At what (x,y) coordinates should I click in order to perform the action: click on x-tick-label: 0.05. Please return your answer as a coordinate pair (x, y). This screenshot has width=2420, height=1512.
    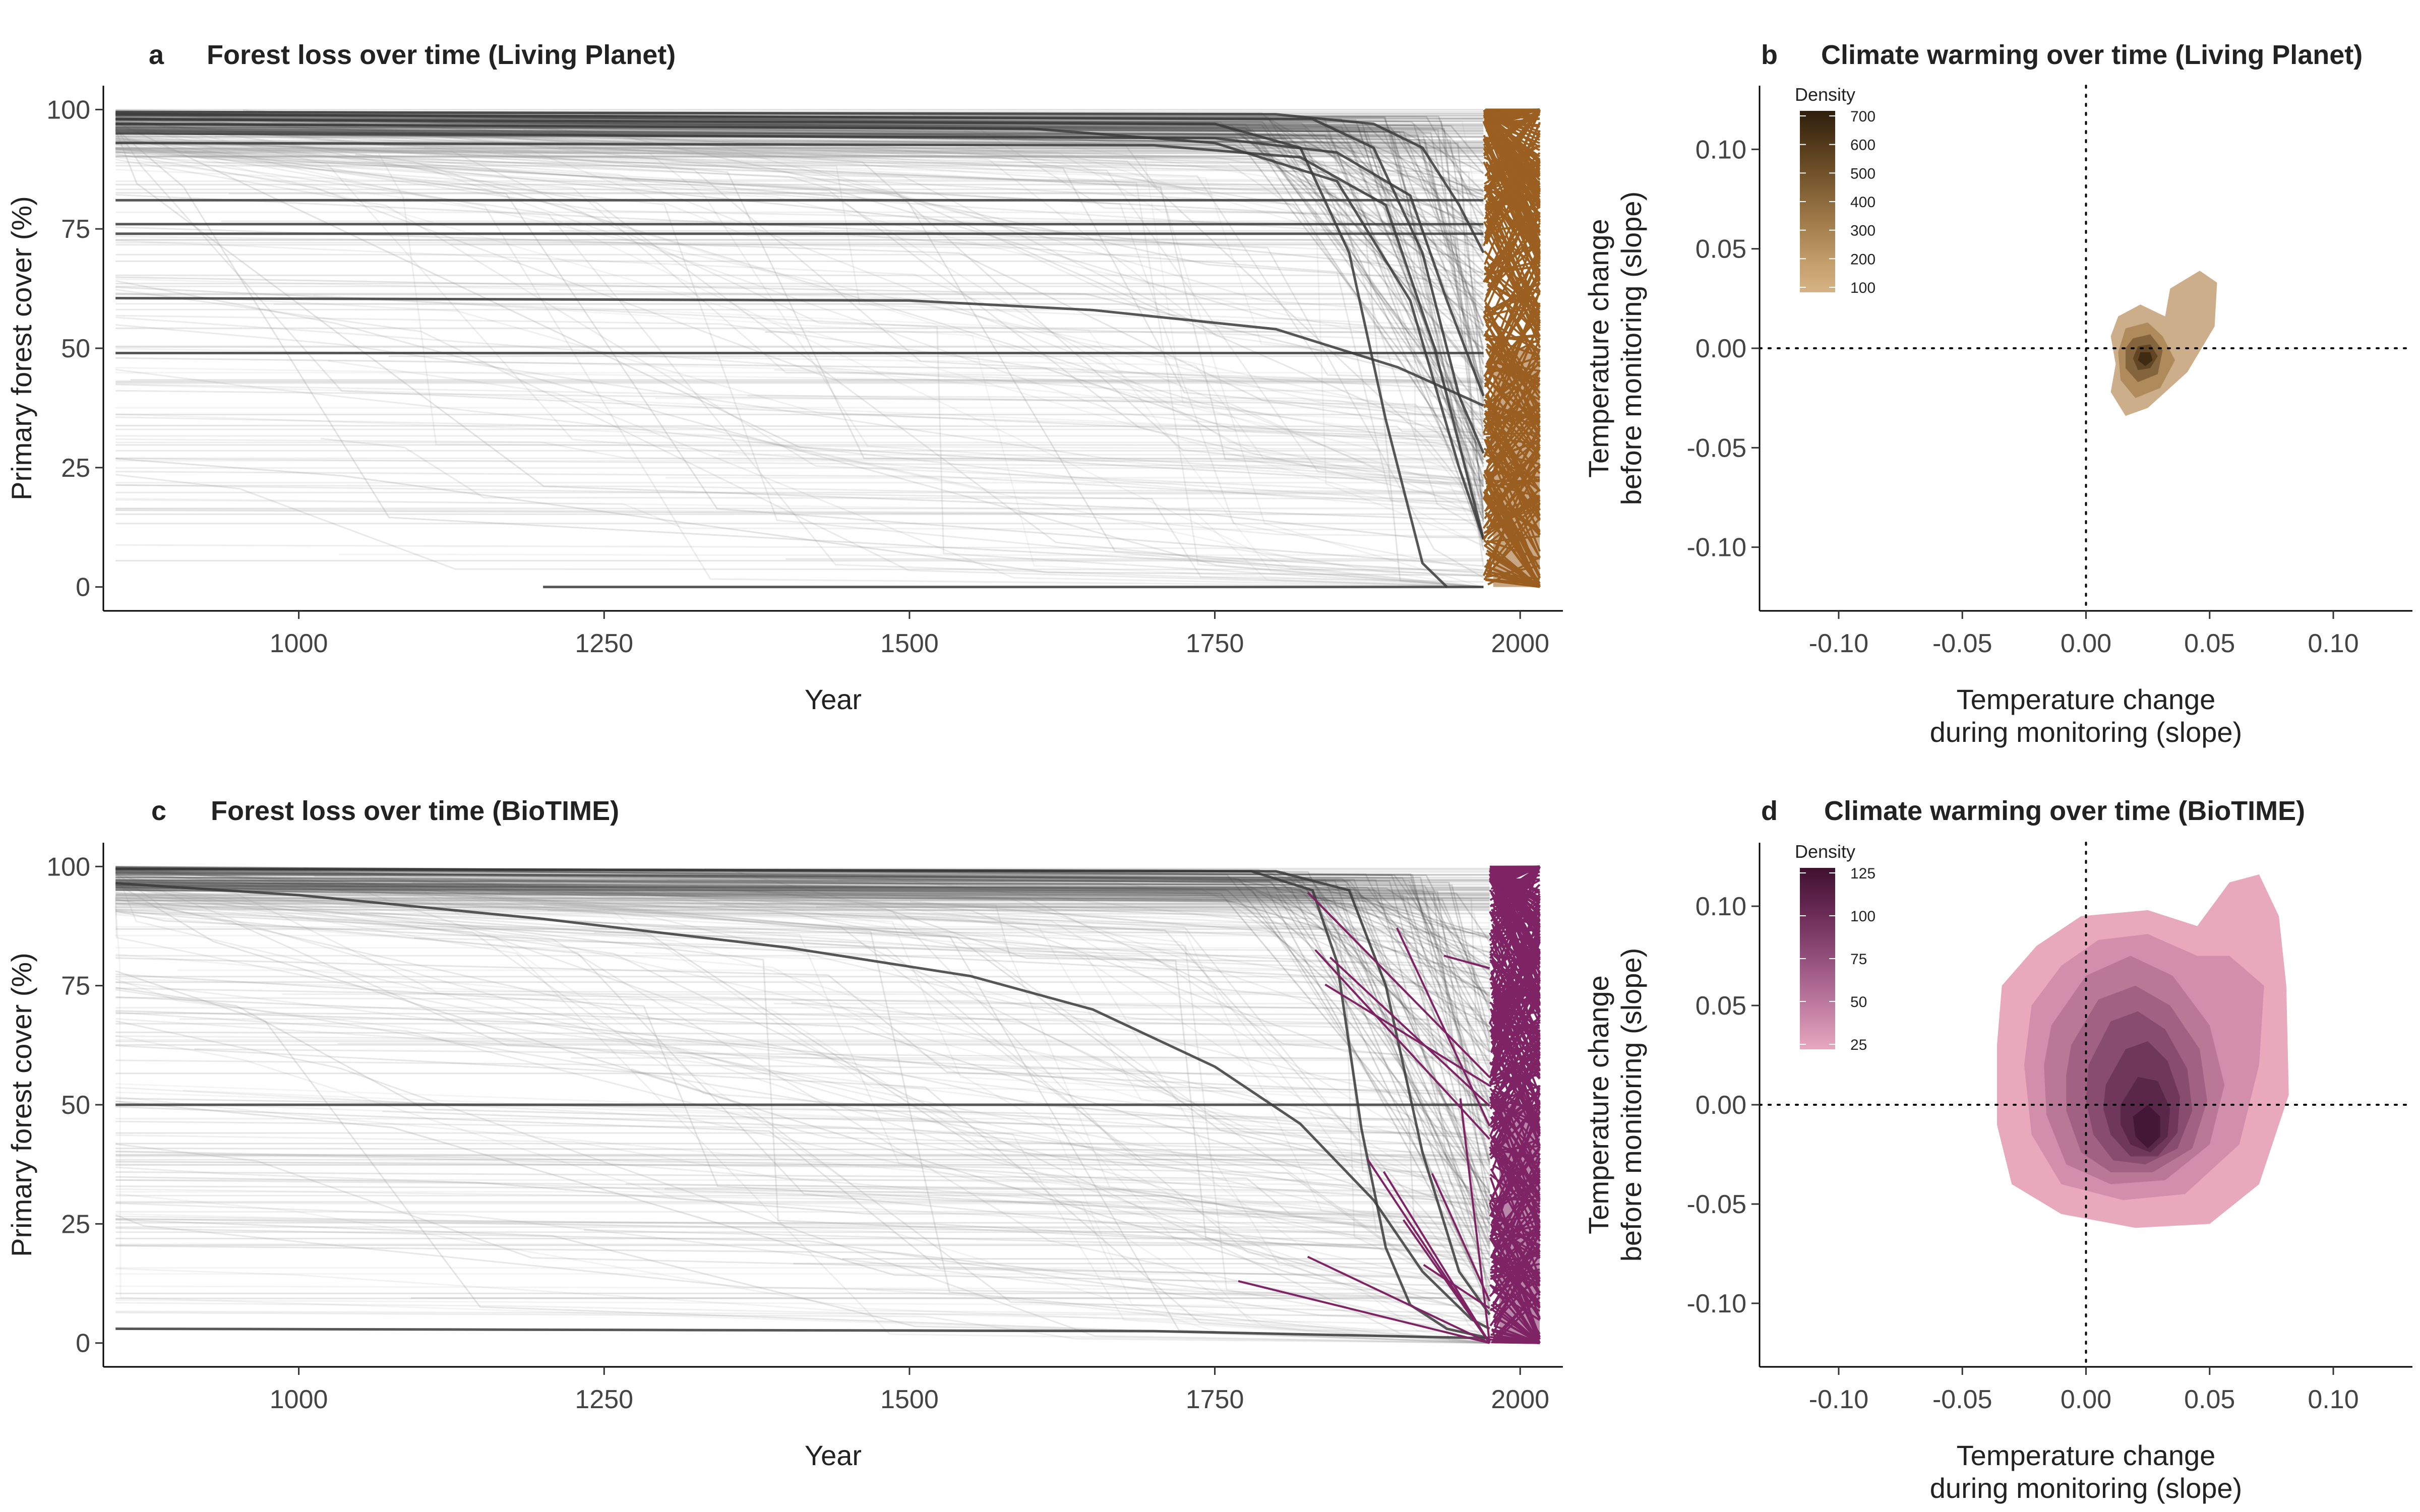
    Looking at the image, I should click on (2209, 643).